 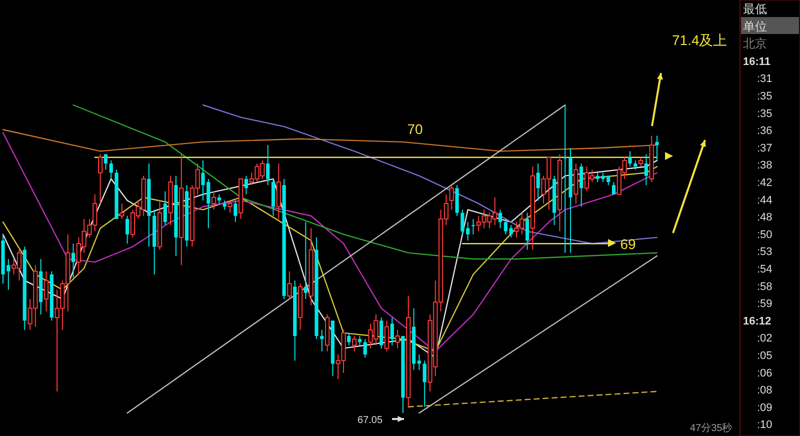 What do you see at coordinates (764, 425) in the screenshot?
I see `text: :10` at bounding box center [764, 425].